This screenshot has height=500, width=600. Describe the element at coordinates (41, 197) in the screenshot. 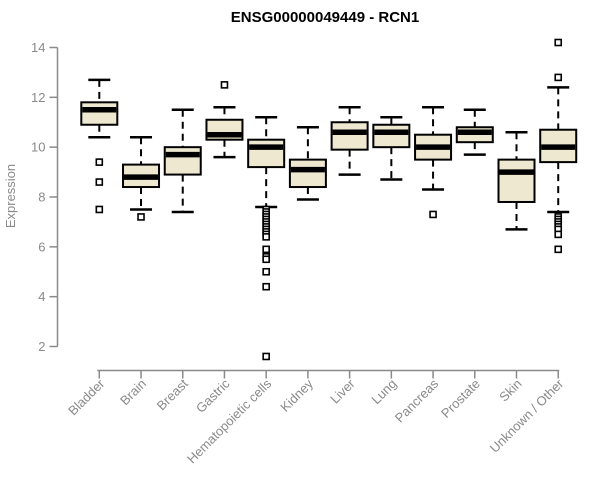

I see `y-tick-label: 8` at that location.